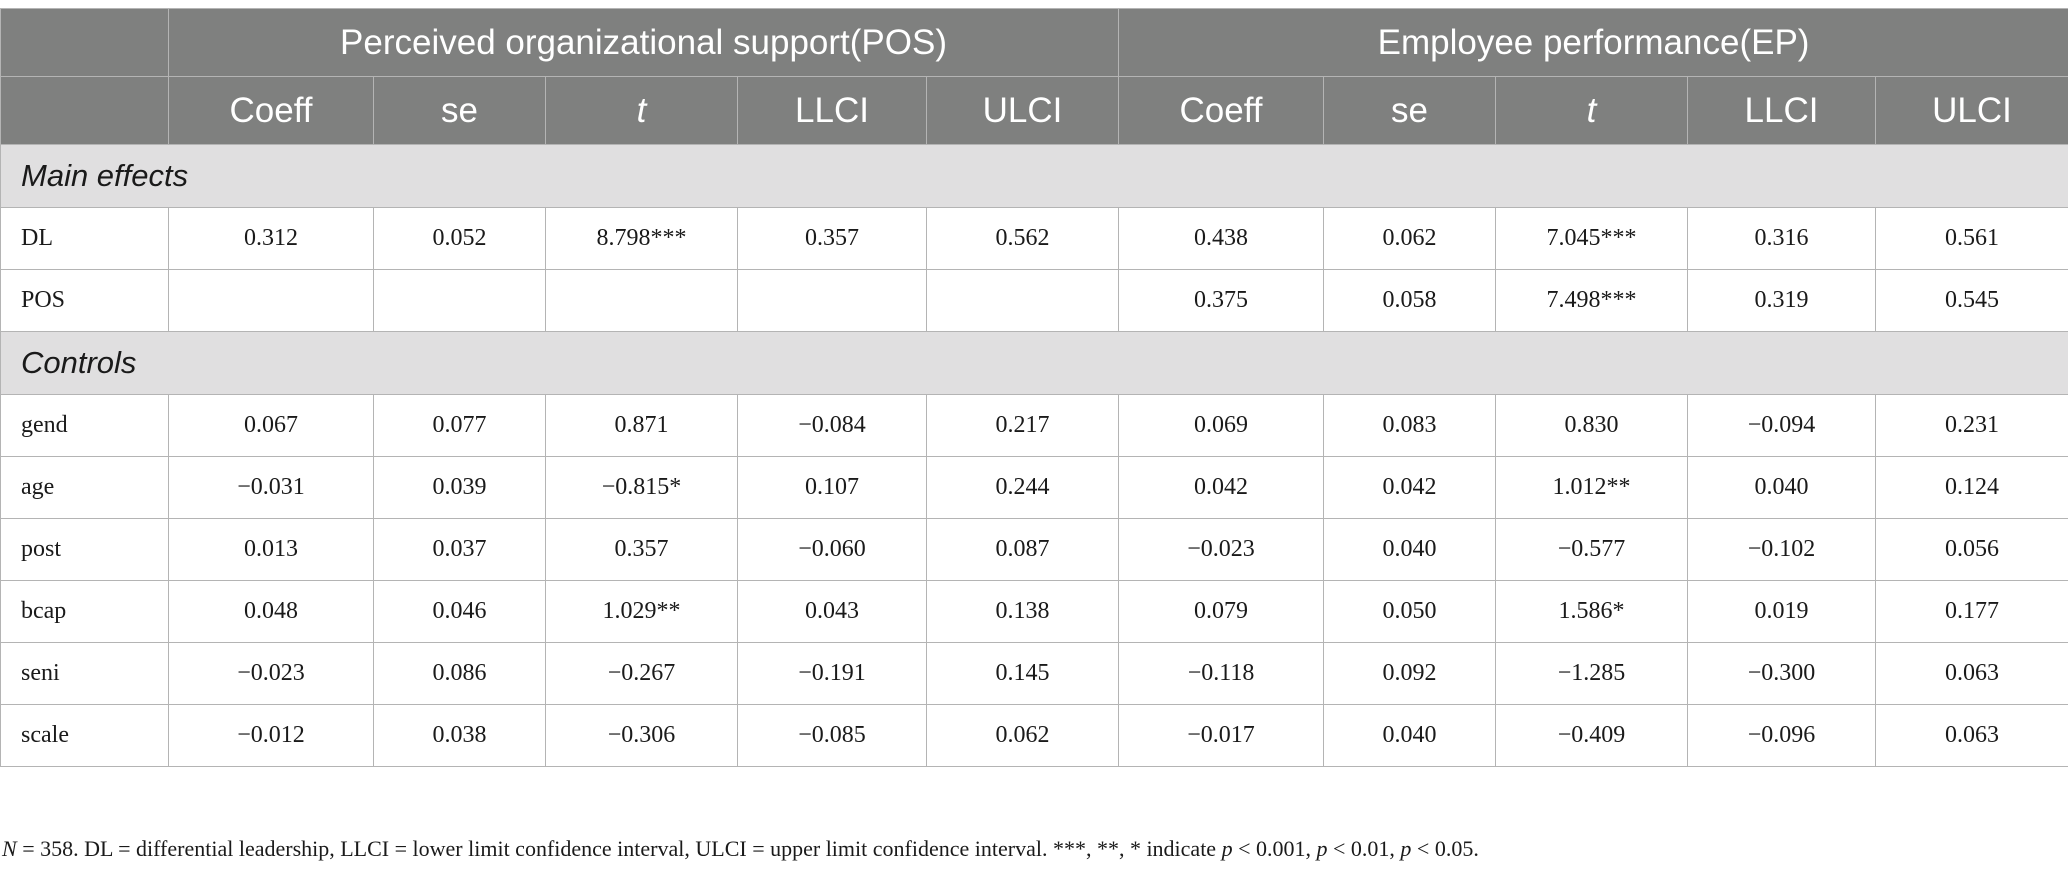 Image resolution: width=2068 pixels, height=881 pixels. What do you see at coordinates (9, 848) in the screenshot?
I see `footnote-n-symbol: N` at bounding box center [9, 848].